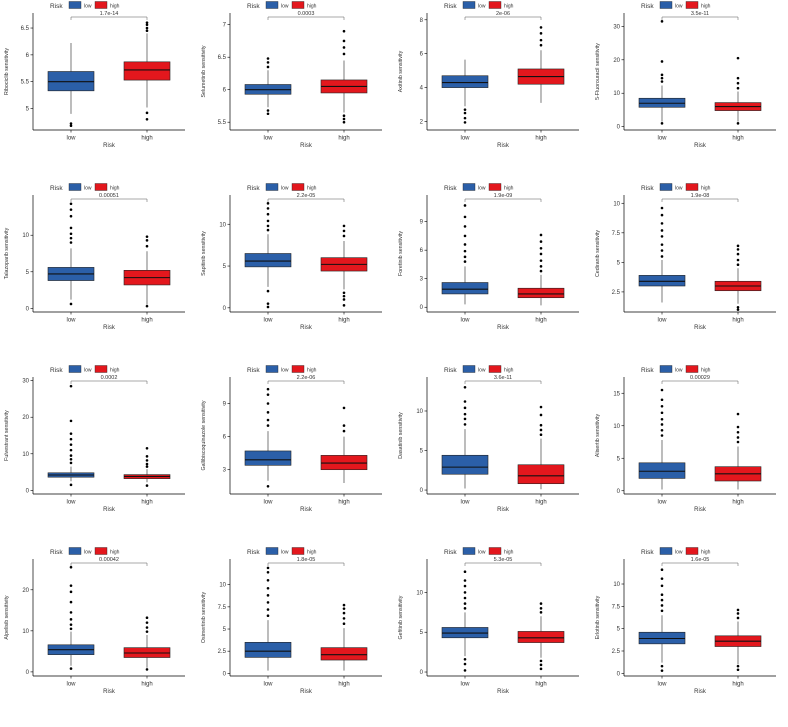 The height and width of the screenshot is (727, 788). What do you see at coordinates (700, 378) in the screenshot?
I see `p-value-label: 0.00029` at bounding box center [700, 378].